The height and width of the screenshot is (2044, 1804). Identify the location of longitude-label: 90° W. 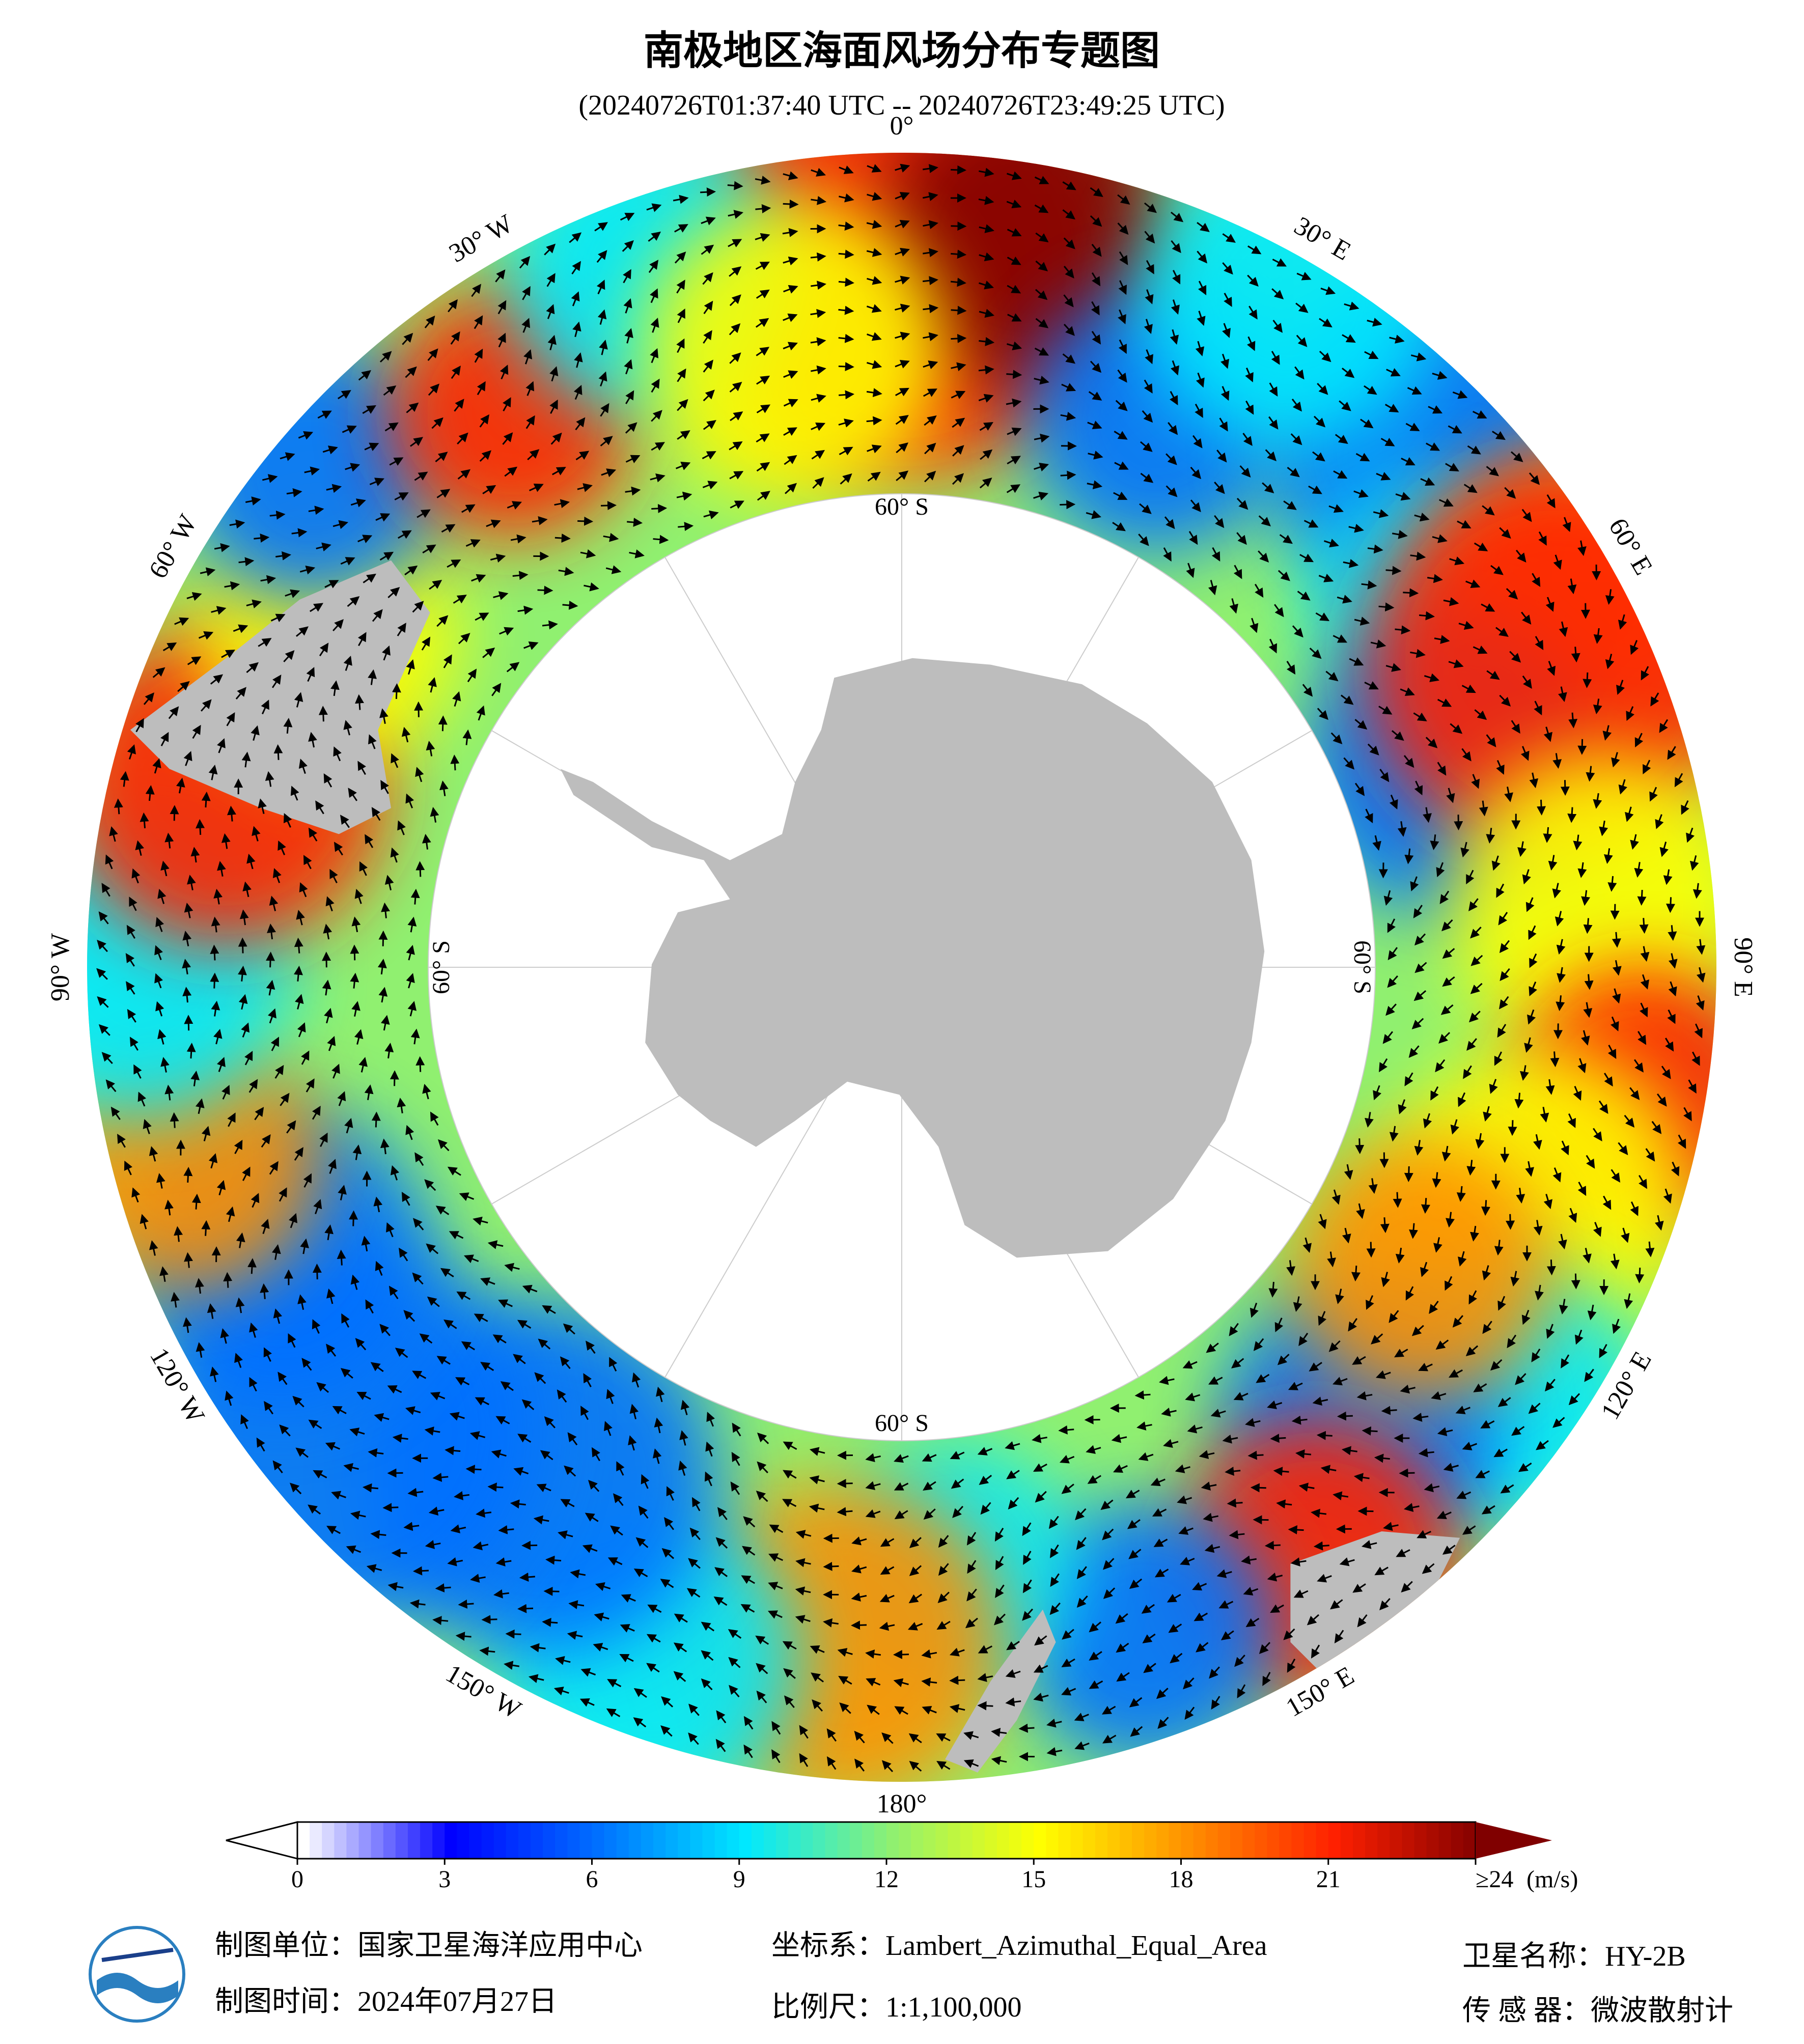
(60, 967).